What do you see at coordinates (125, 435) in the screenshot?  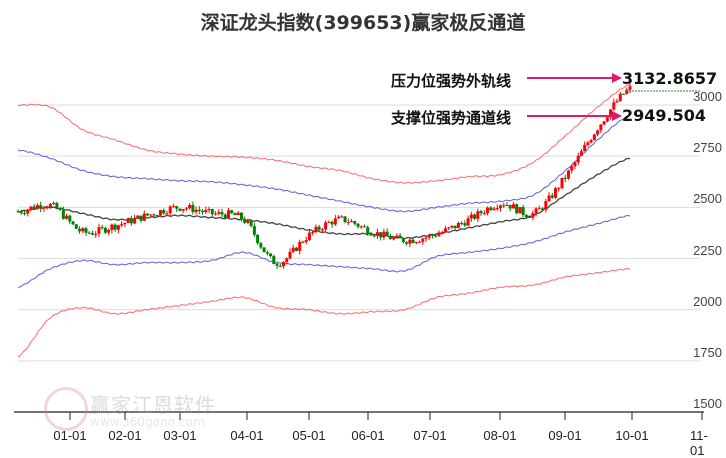 I see `x-tick-label: 02-01` at bounding box center [125, 435].